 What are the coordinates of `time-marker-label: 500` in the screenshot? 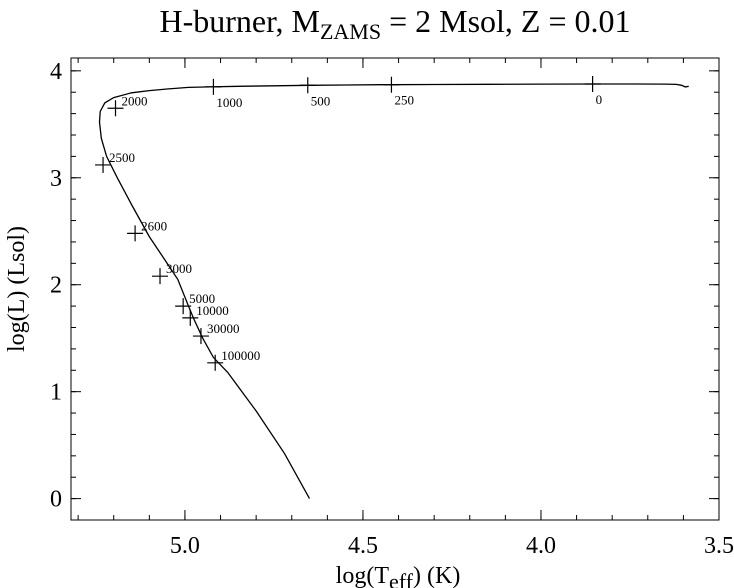 It's located at (321, 100).